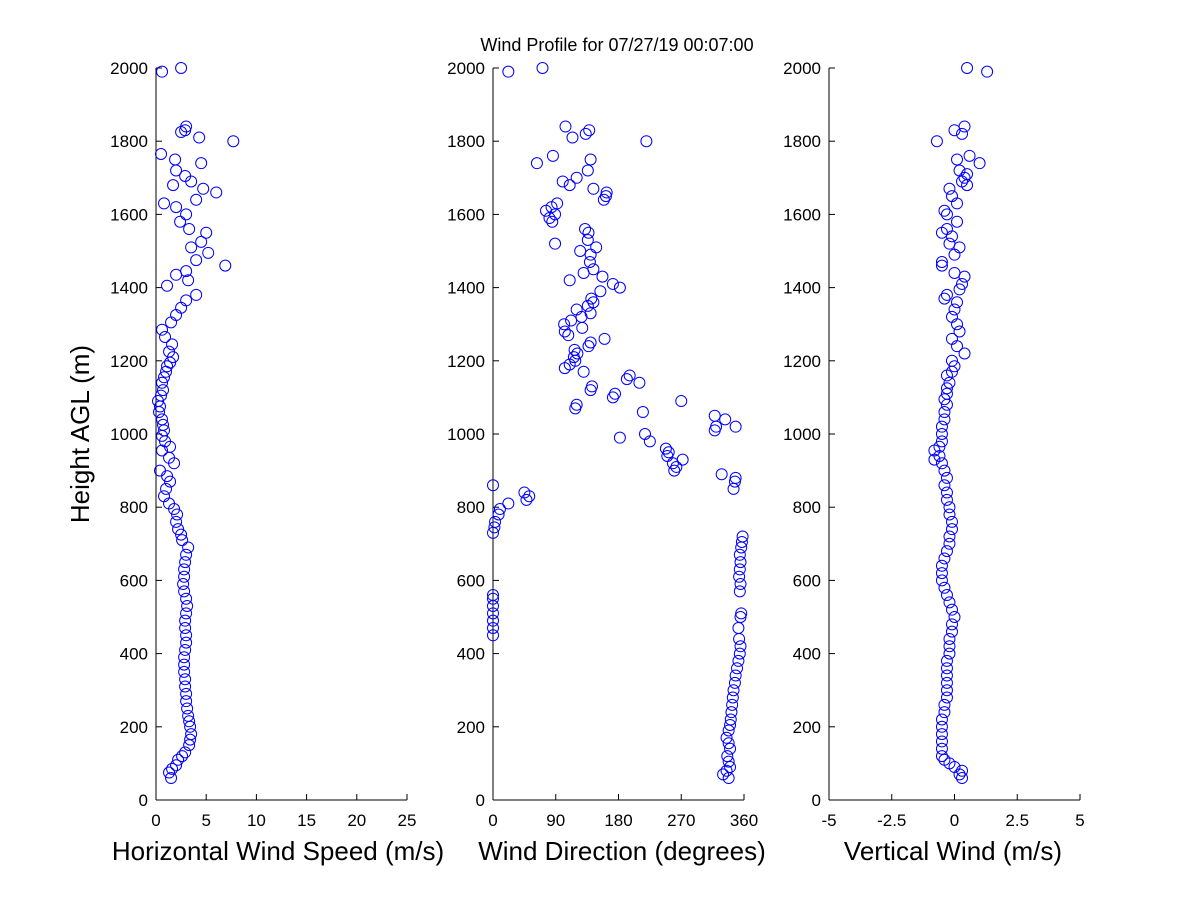 The height and width of the screenshot is (900, 1200). I want to click on figure-title: Wind Profile for 07/27/19 00:07:00, so click(616, 45).